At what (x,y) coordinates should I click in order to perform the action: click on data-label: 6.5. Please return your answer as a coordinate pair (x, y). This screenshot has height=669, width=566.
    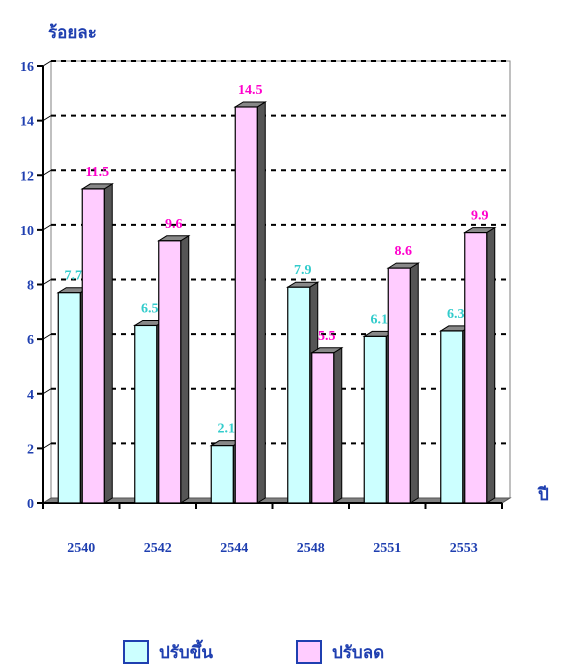
    Looking at the image, I should click on (150, 308).